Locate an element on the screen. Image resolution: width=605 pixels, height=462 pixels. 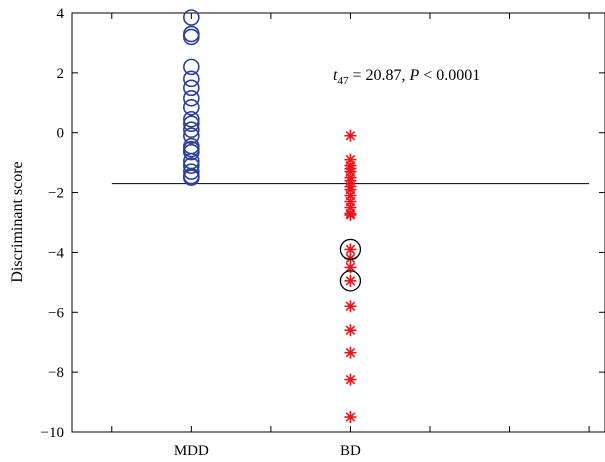
x-tick-label: MDD is located at coordinates (191, 451).